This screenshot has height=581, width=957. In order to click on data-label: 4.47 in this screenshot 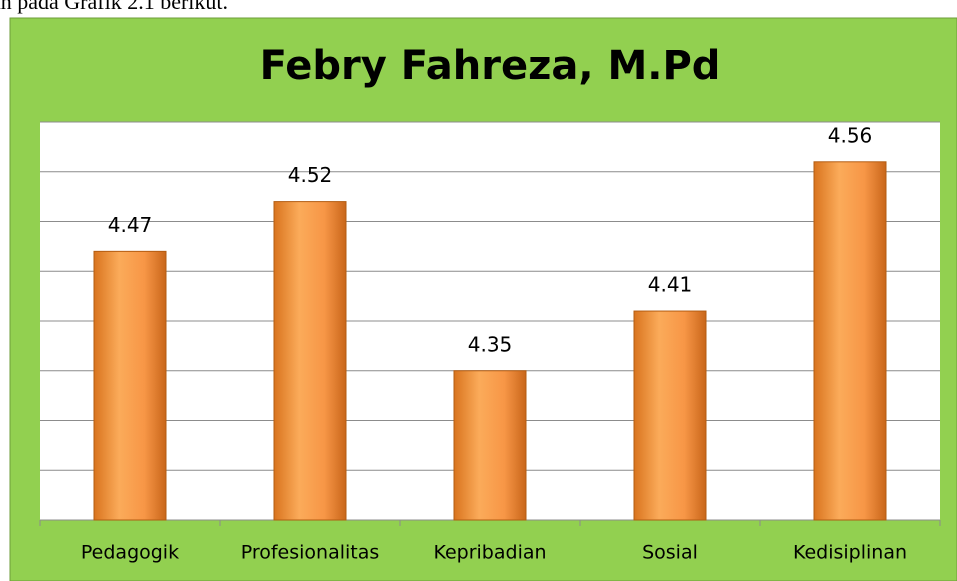, I will do `click(130, 225)`.